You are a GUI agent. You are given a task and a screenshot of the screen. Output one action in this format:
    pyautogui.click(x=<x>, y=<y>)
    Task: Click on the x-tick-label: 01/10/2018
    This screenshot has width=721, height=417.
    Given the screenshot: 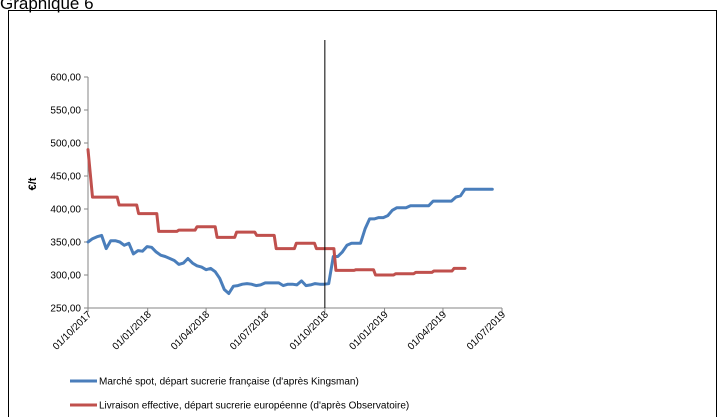 What is the action you would take?
    pyautogui.click(x=309, y=330)
    